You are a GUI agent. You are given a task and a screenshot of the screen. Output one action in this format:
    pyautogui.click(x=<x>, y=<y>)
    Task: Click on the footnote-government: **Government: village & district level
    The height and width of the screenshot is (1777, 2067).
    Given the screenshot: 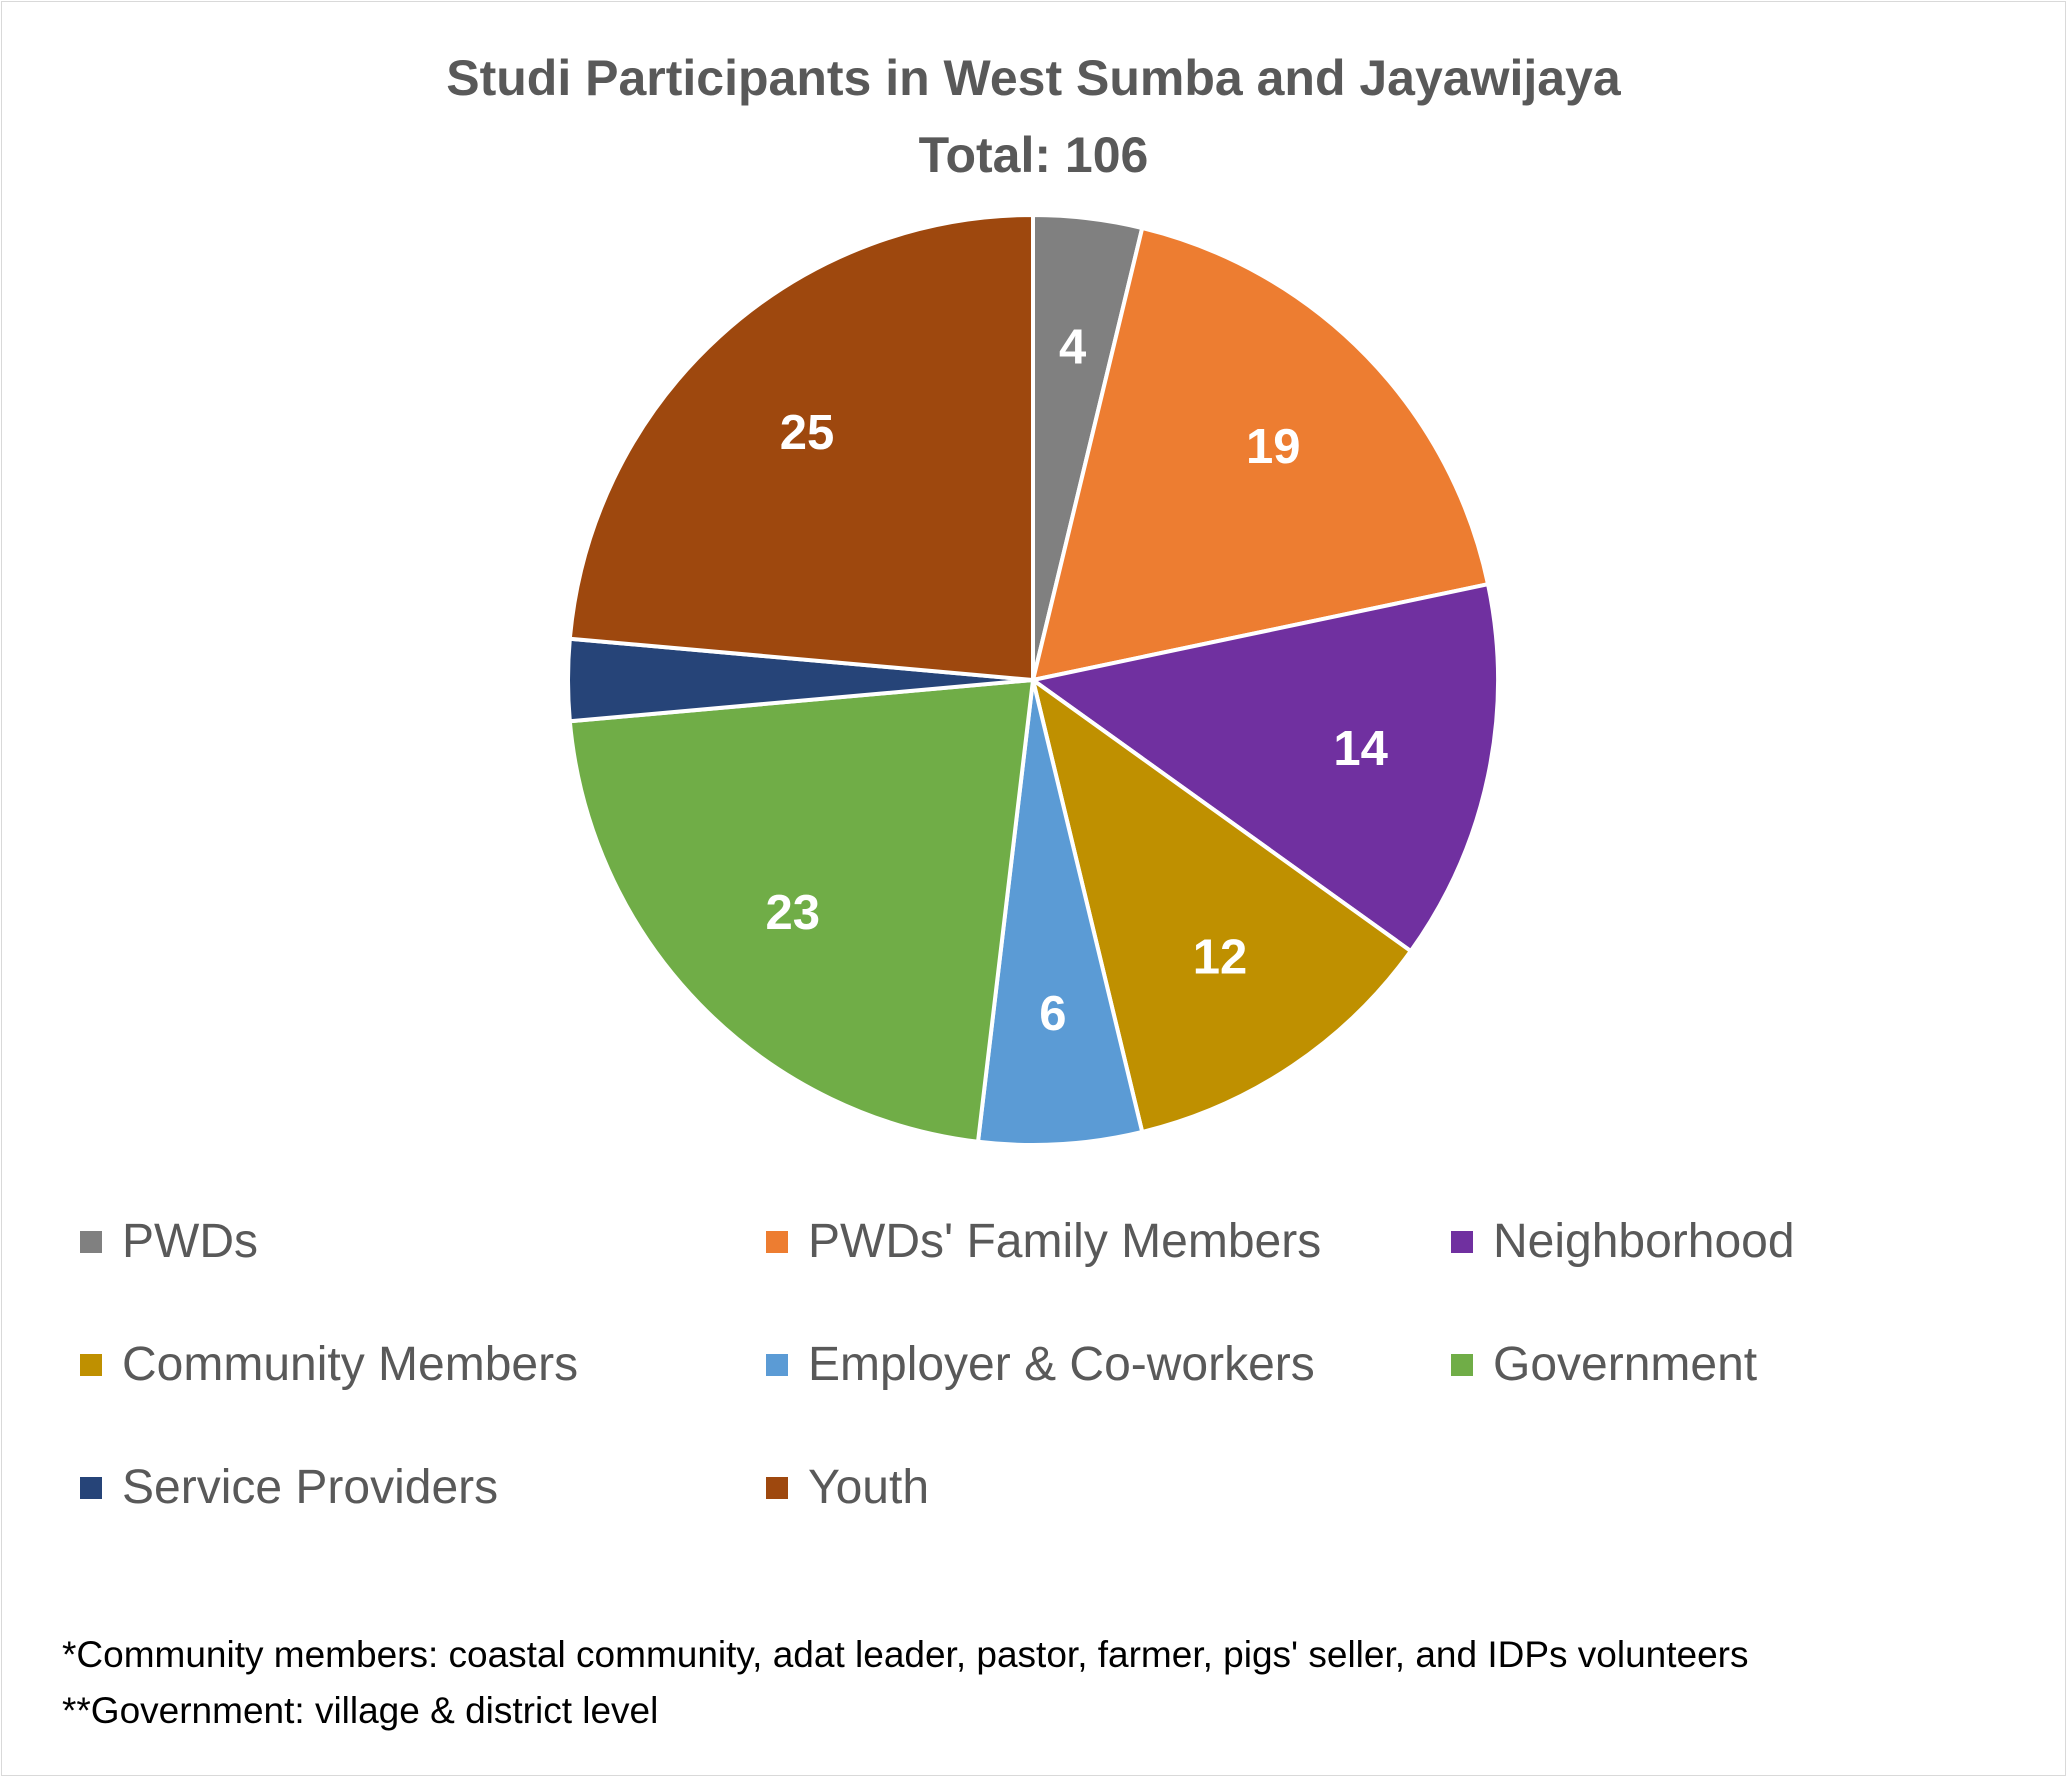 What is the action you would take?
    pyautogui.click(x=360, y=1710)
    